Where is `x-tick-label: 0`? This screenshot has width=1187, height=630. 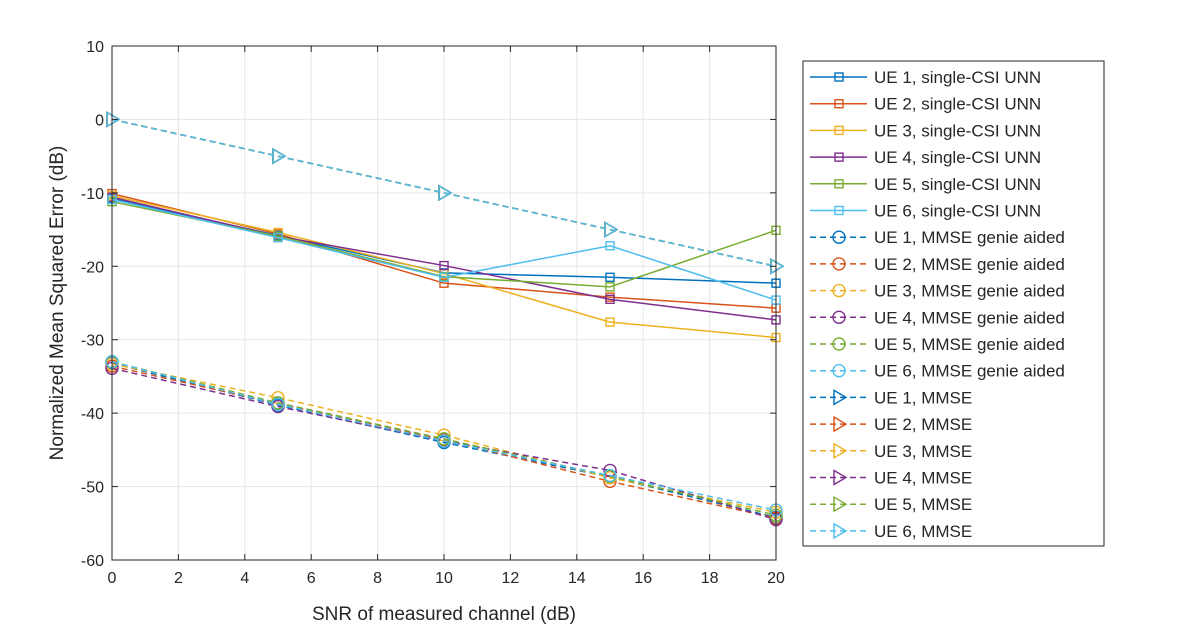 x-tick-label: 0 is located at coordinates (112, 578).